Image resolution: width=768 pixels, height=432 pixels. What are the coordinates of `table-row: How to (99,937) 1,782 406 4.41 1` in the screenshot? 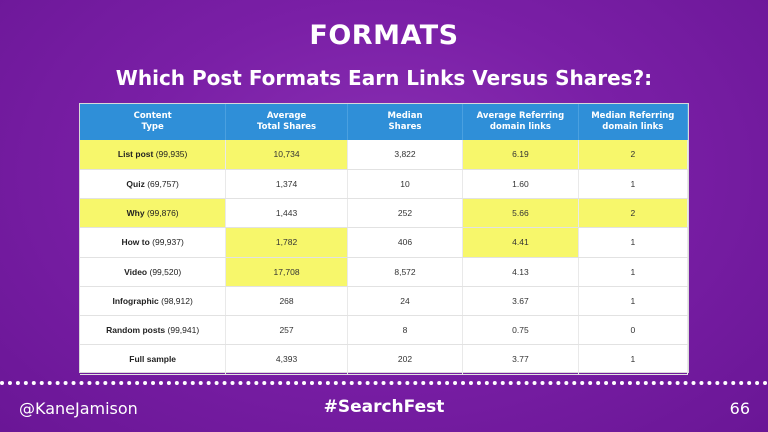 It's located at (384, 242).